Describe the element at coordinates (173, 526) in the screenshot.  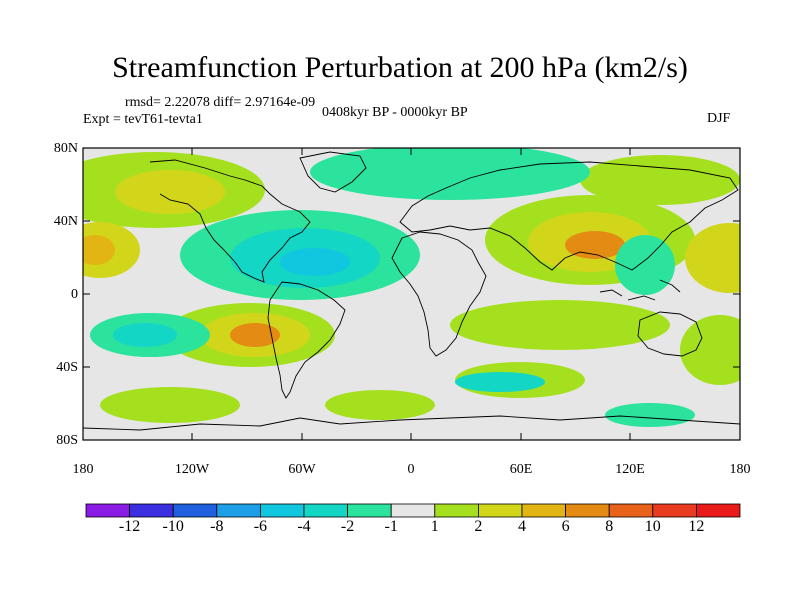
I see `colorbar-label: -10` at that location.